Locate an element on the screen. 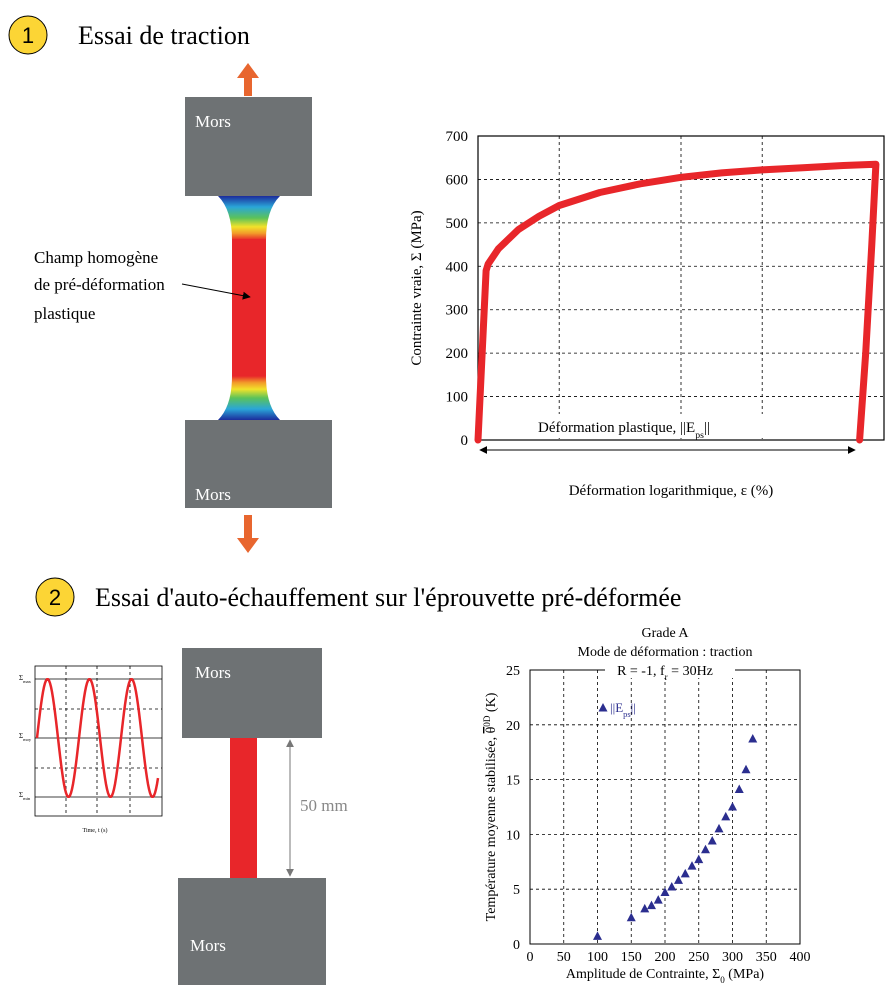 The image size is (885, 987). level-label-part: moy is located at coordinates (27, 739).